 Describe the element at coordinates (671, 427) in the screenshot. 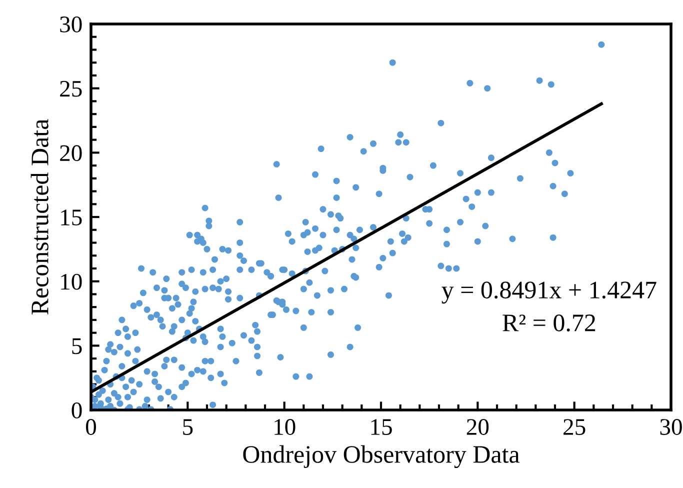

I see `x-tick-label: 30` at that location.